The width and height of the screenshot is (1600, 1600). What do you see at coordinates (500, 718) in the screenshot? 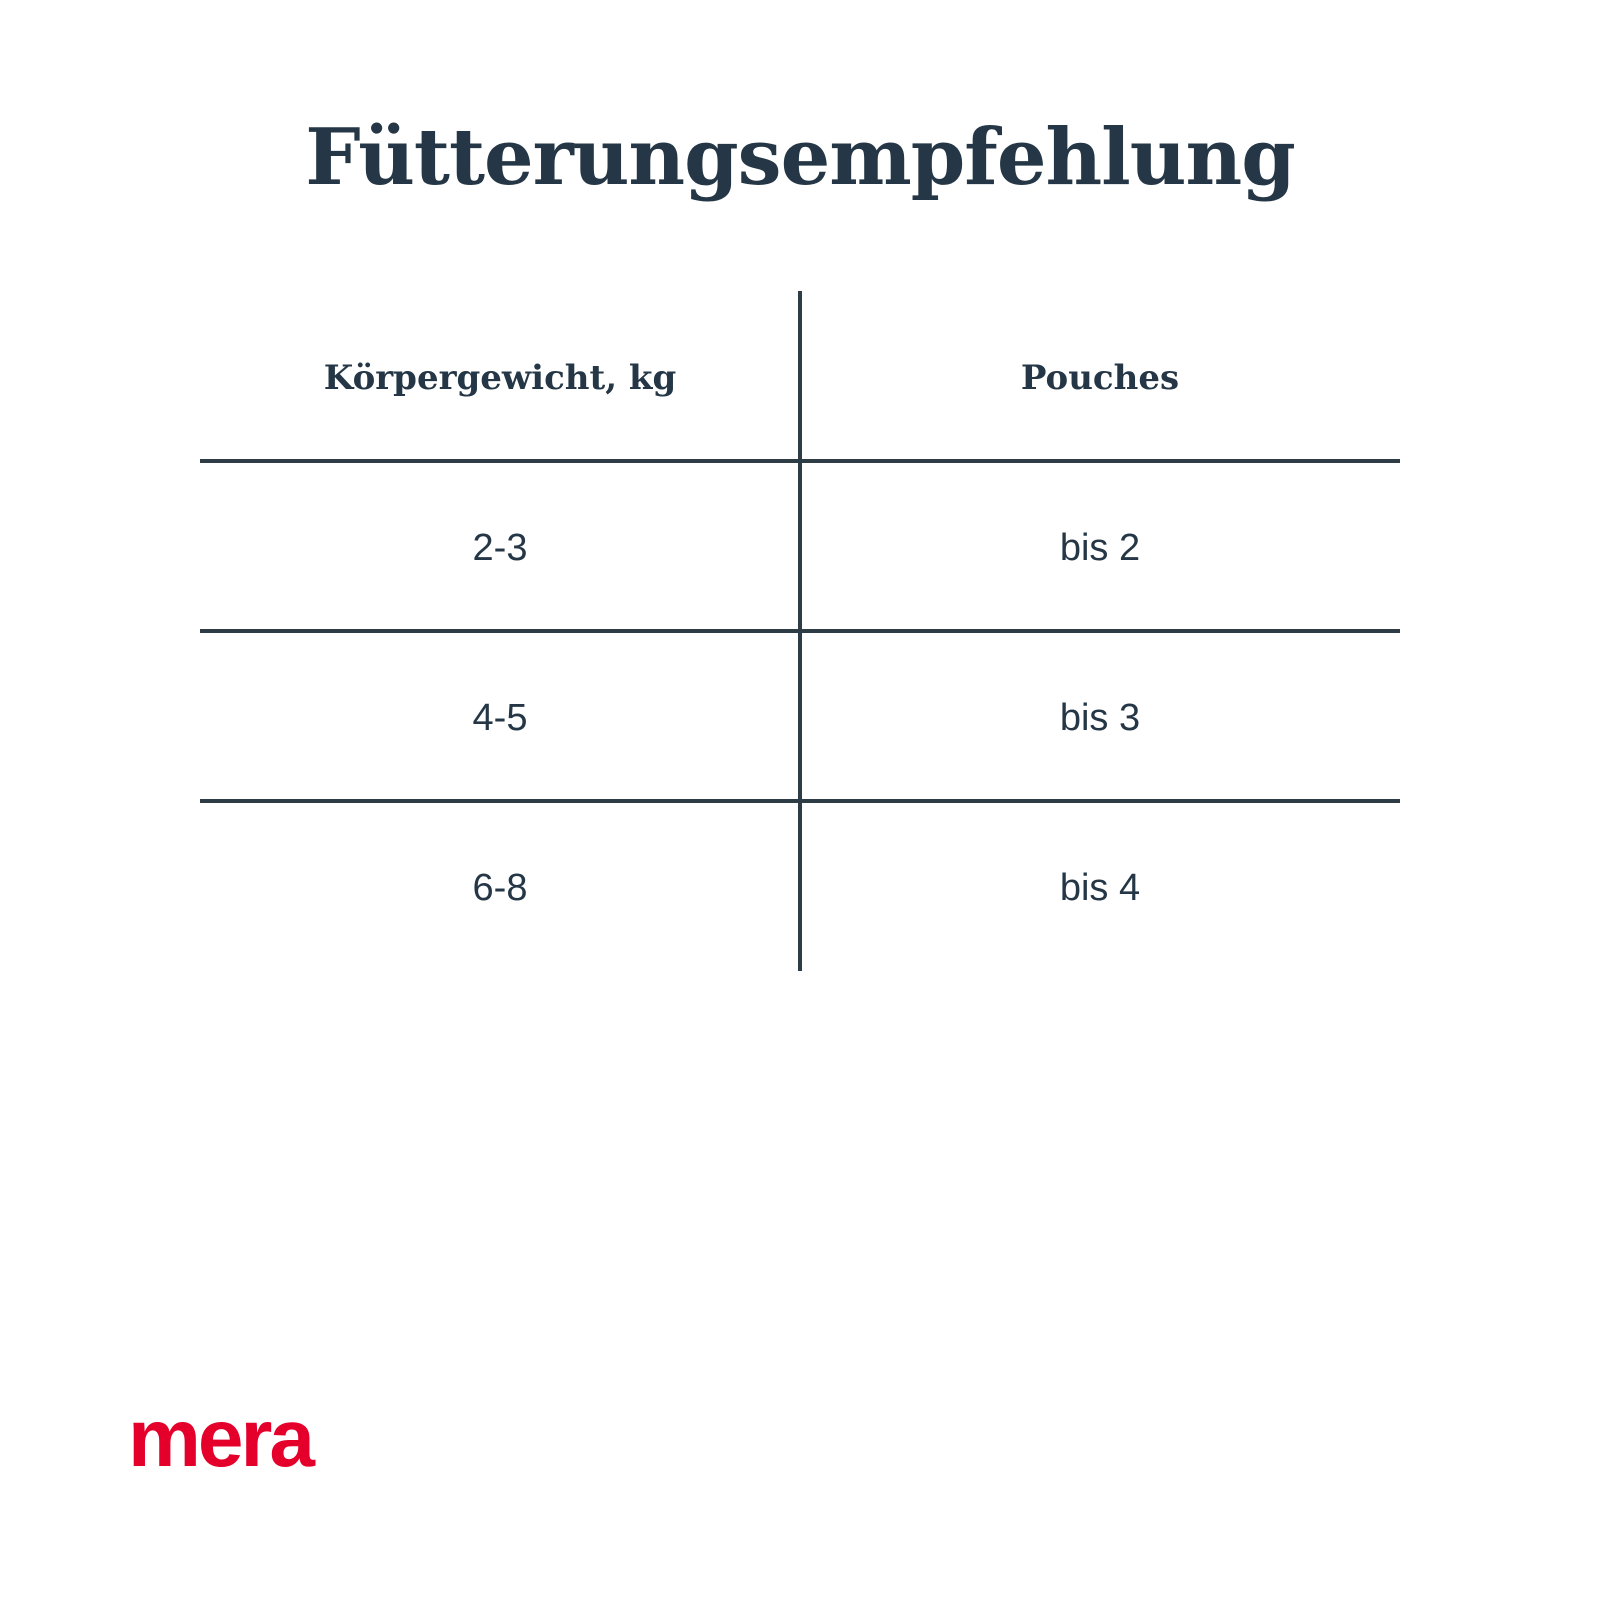
I see `table-cell-weight: 4-5` at bounding box center [500, 718].